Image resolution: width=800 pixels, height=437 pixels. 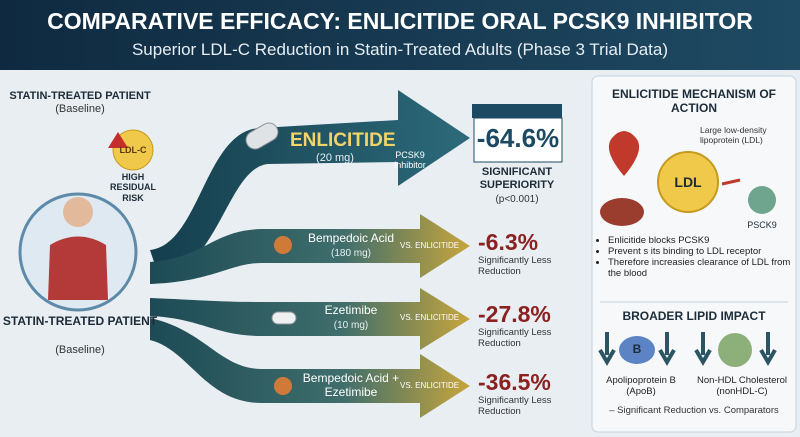 What do you see at coordinates (335, 158) in the screenshot?
I see `drug-dose: (20 mg)` at bounding box center [335, 158].